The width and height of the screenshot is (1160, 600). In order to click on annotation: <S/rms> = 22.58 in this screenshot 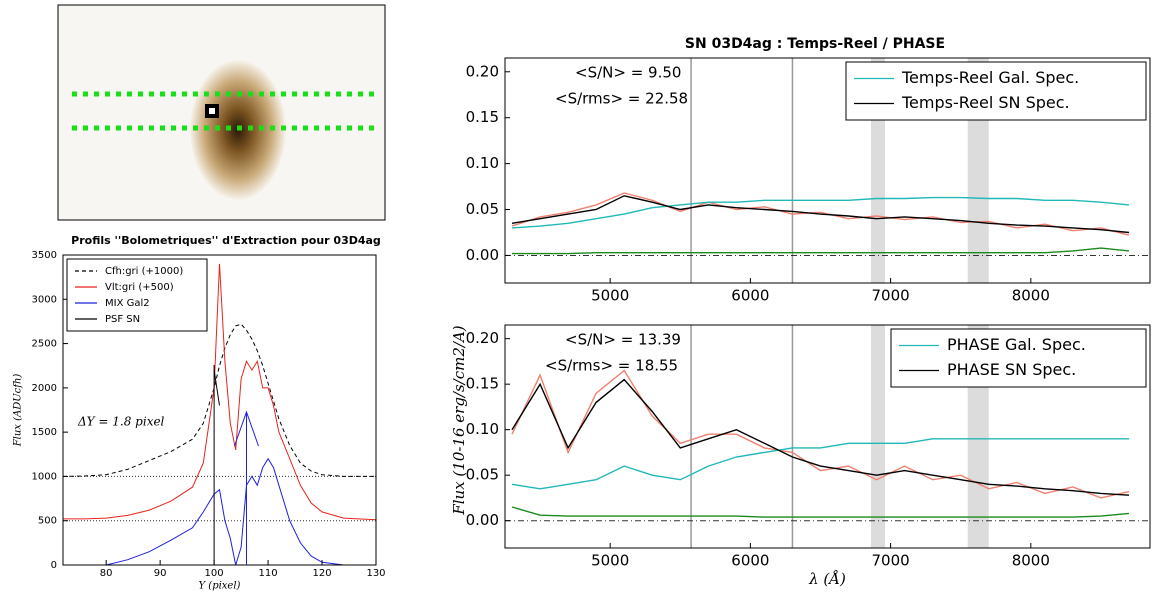, I will do `click(621, 99)`.